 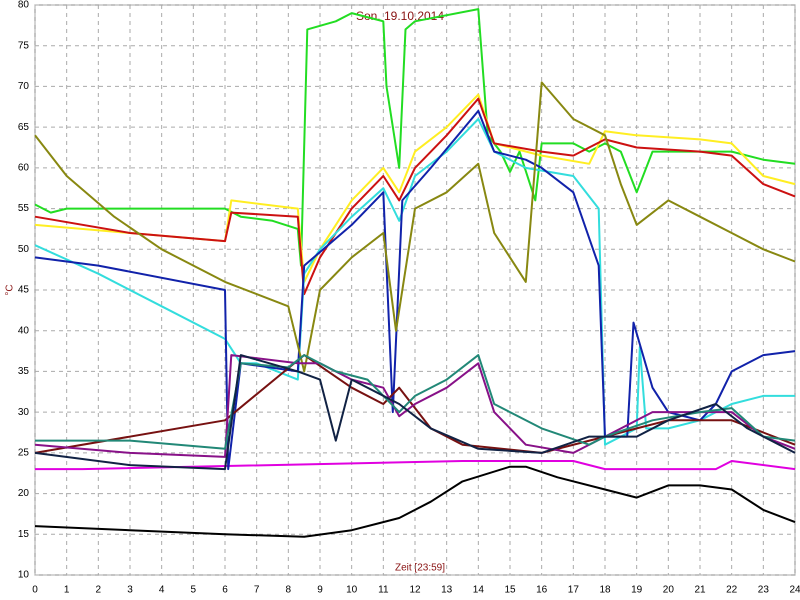 What do you see at coordinates (194, 590) in the screenshot?
I see `x-tick-label: 5` at bounding box center [194, 590].